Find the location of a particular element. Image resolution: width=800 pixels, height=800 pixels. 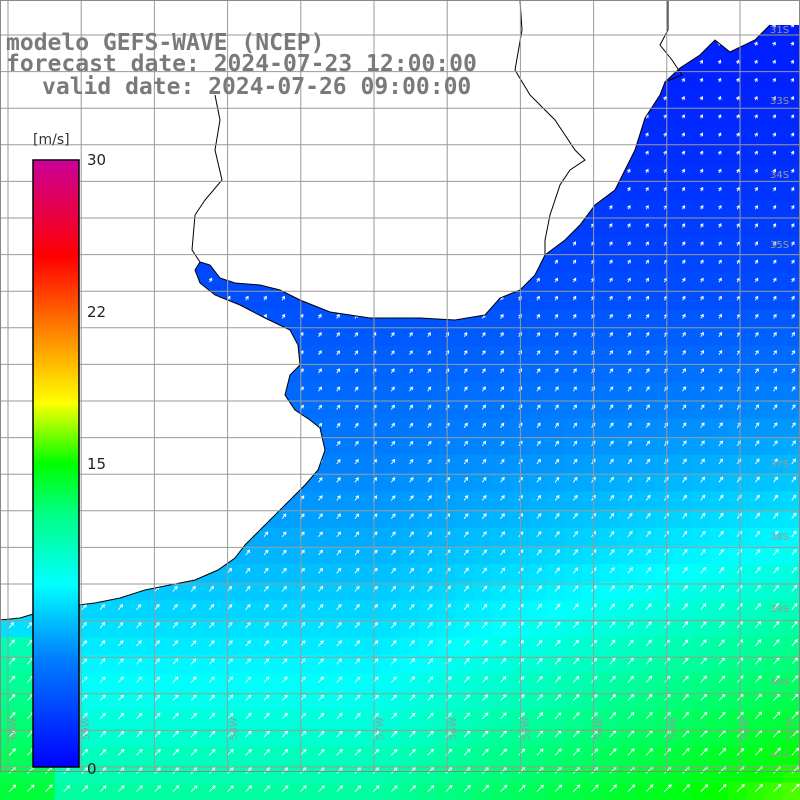

lat-label: 41S is located at coordinates (780, 755).